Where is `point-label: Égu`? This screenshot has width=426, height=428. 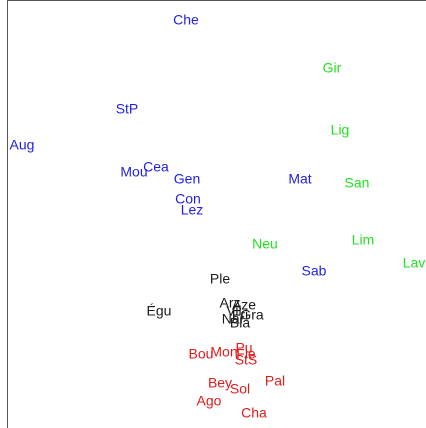 point-label: Égu is located at coordinates (159, 311).